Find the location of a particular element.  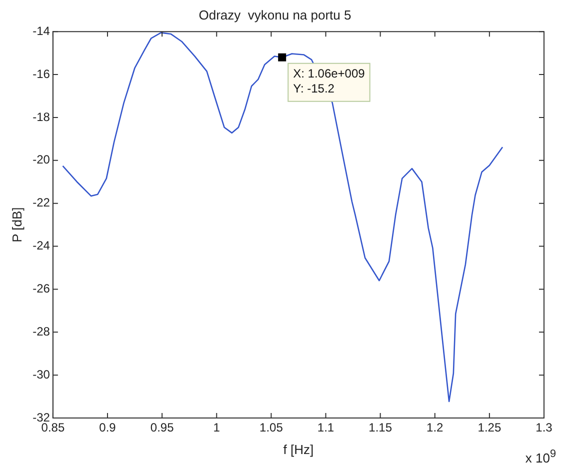

x-tick-label: 1.05 is located at coordinates (272, 427).